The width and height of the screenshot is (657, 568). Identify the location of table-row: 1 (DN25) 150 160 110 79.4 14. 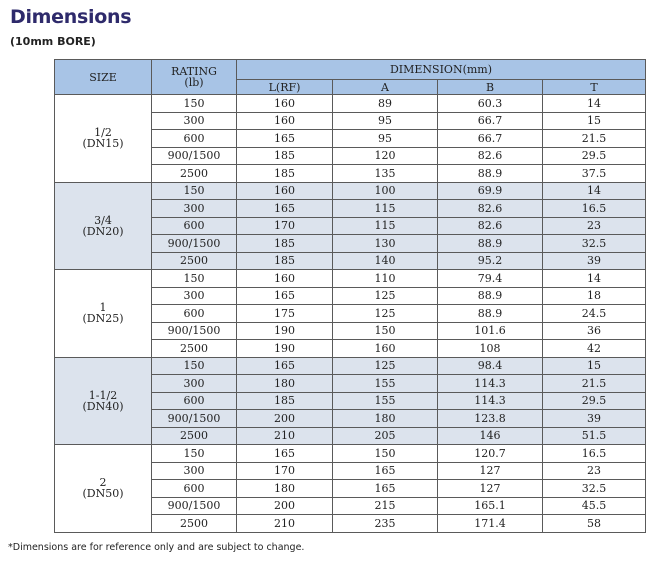
(350, 313).